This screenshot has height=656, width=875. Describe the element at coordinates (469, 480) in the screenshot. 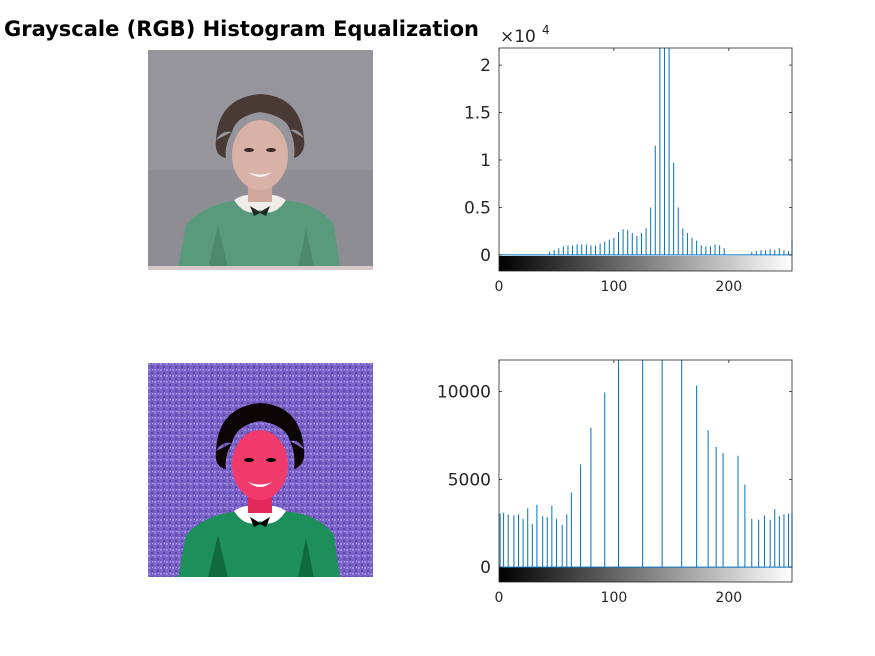

I see `y-tick-label: 5000` at that location.